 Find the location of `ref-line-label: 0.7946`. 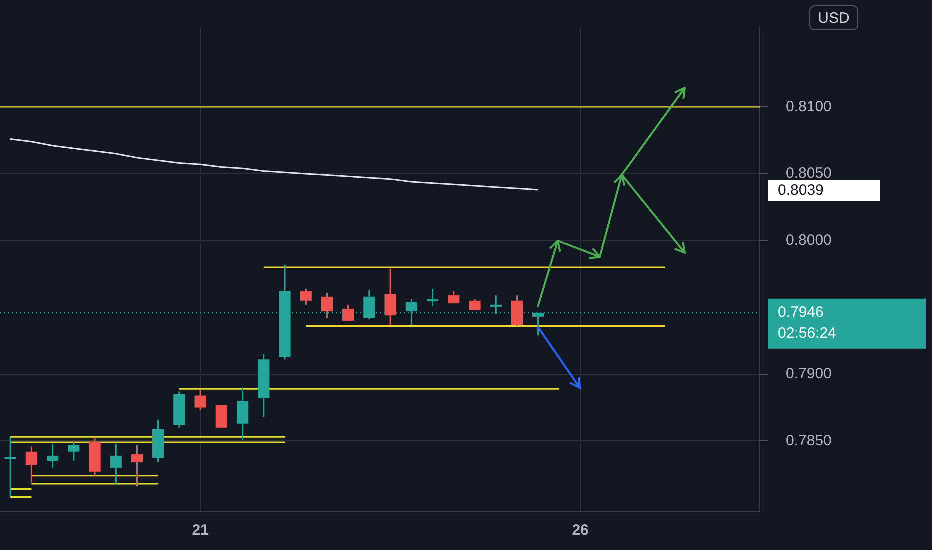

ref-line-label: 0.7946 is located at coordinates (801, 313).